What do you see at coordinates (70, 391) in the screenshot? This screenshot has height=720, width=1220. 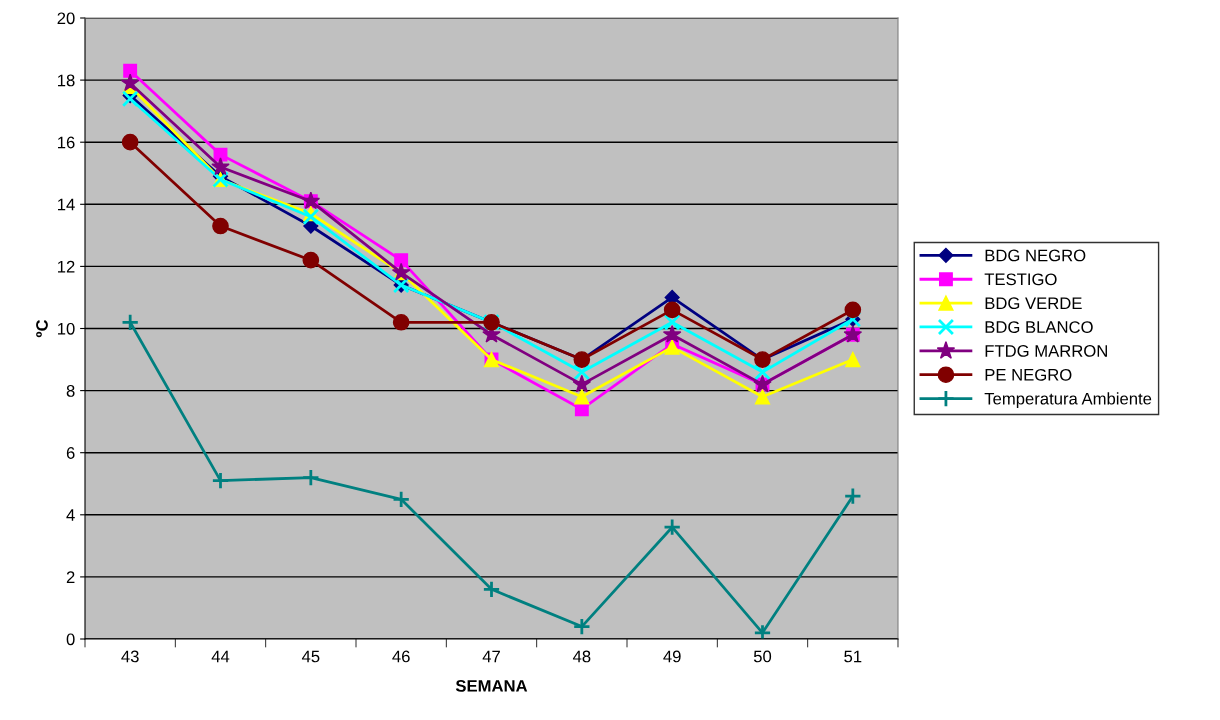 I see `y-tick-label: 8` at bounding box center [70, 391].